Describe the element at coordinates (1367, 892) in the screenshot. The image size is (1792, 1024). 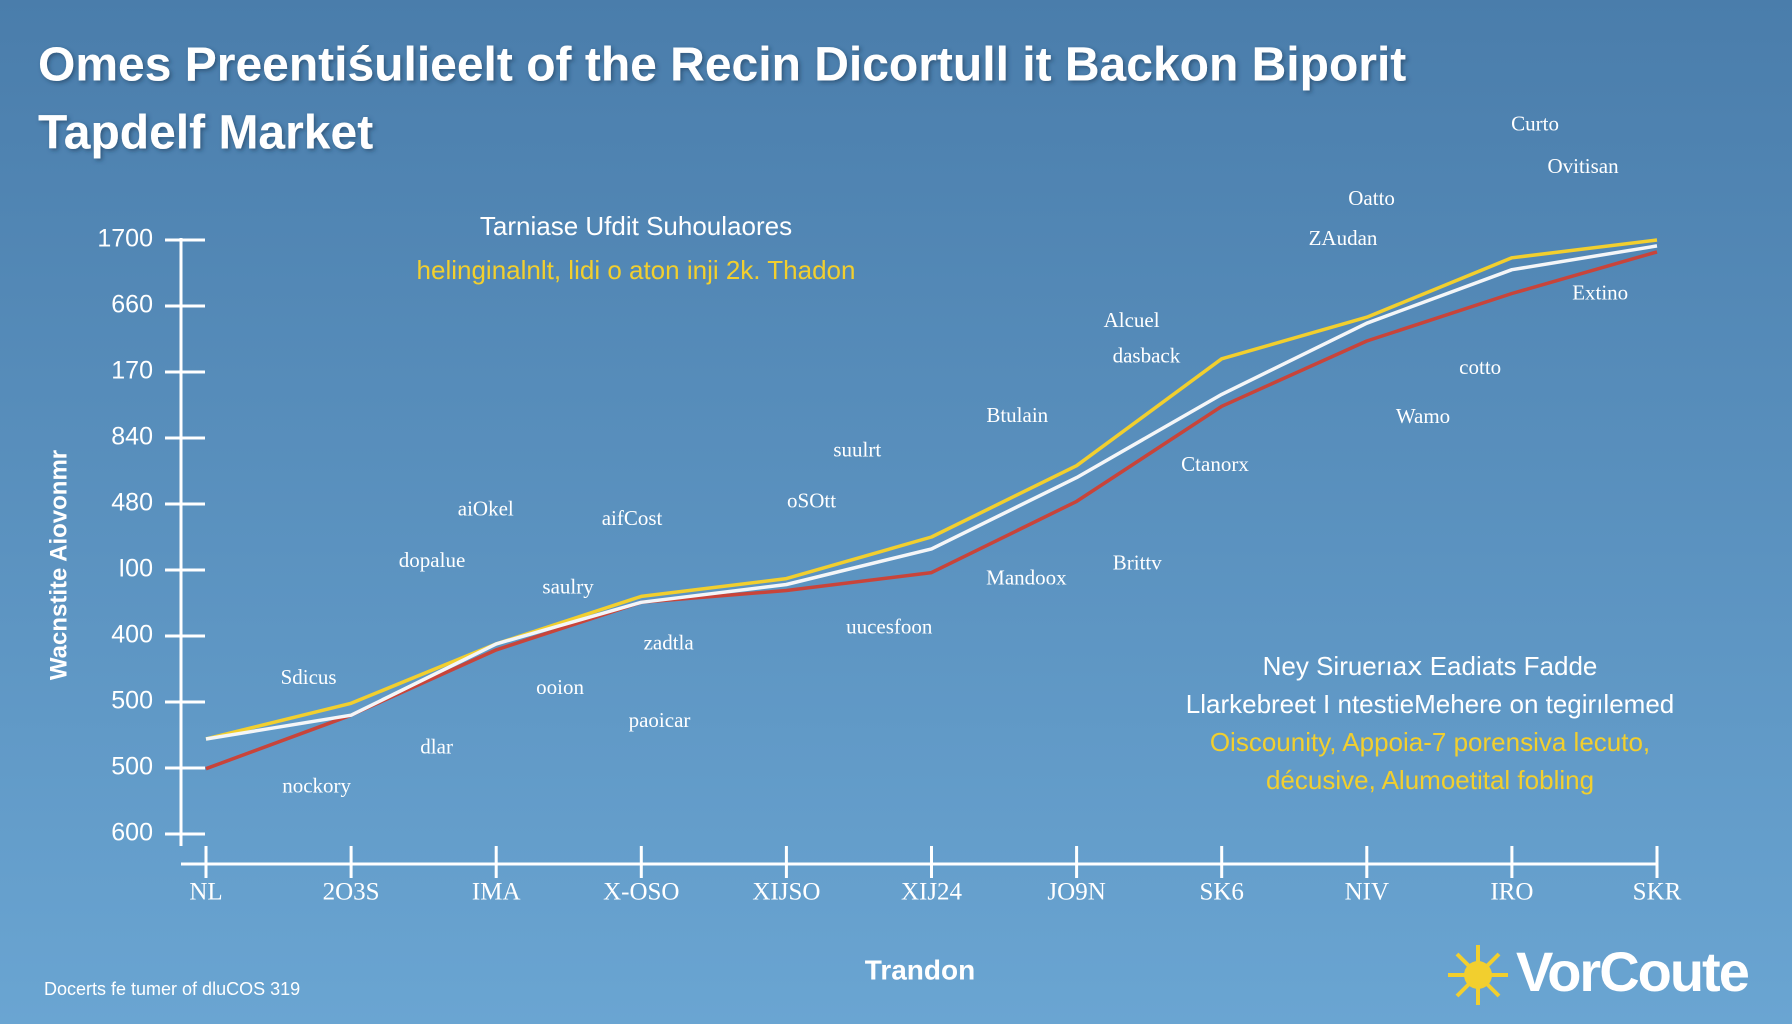
I see `x-tick-label: NIV` at that location.